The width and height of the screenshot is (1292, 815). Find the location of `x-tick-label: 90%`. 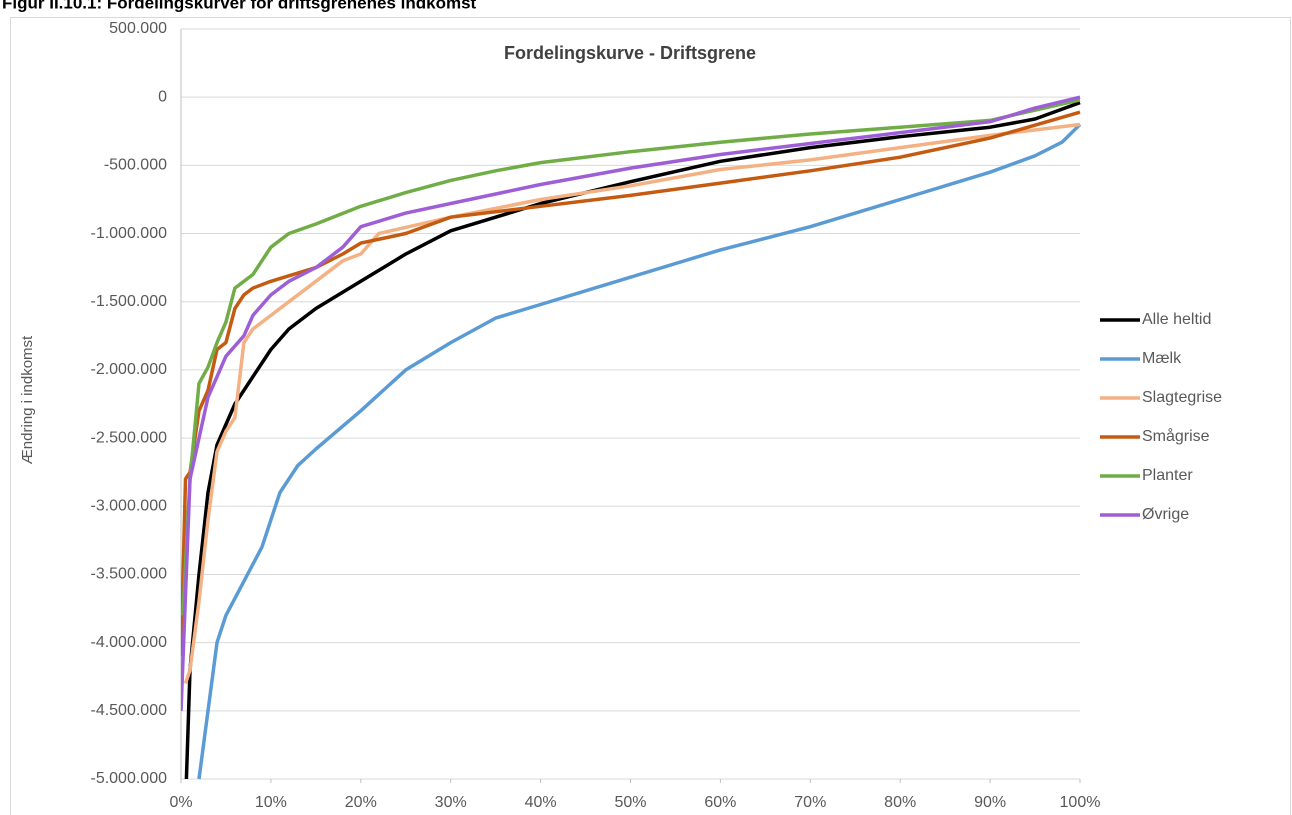

x-tick-label: 90% is located at coordinates (990, 802).